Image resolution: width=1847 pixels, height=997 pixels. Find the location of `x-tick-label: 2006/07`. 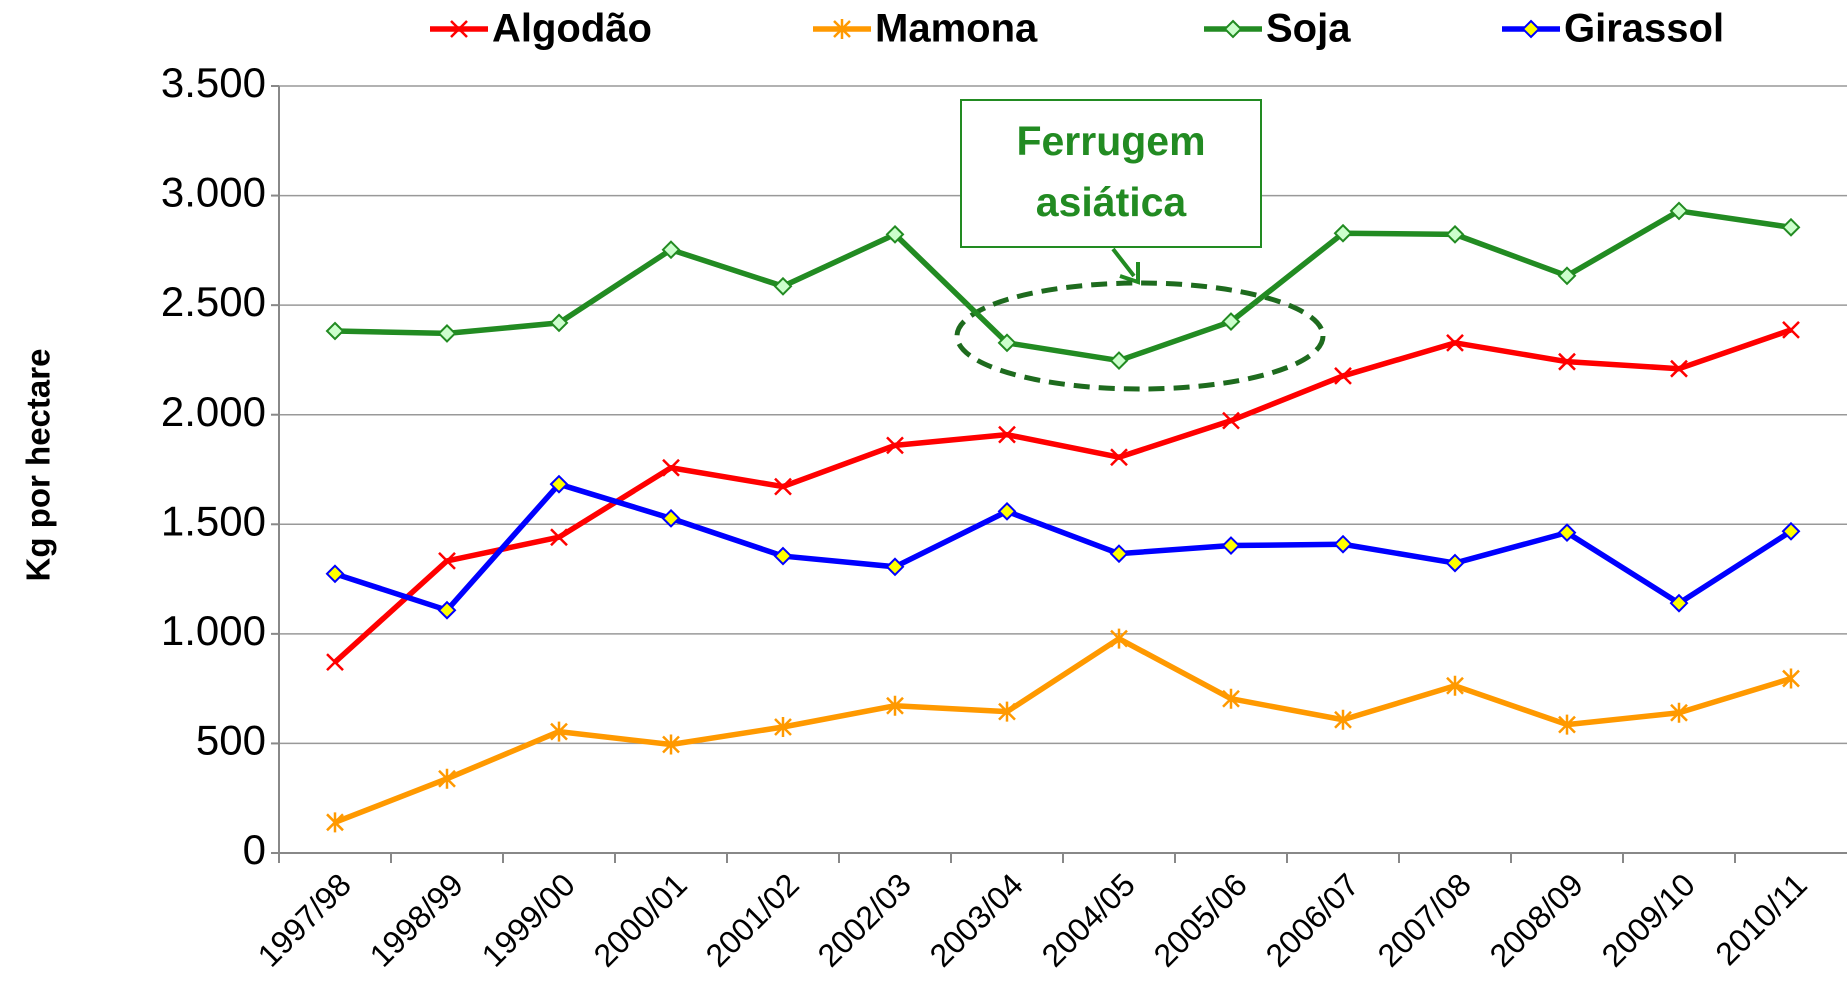

x-tick-label: 2006/07 is located at coordinates (1312, 919).